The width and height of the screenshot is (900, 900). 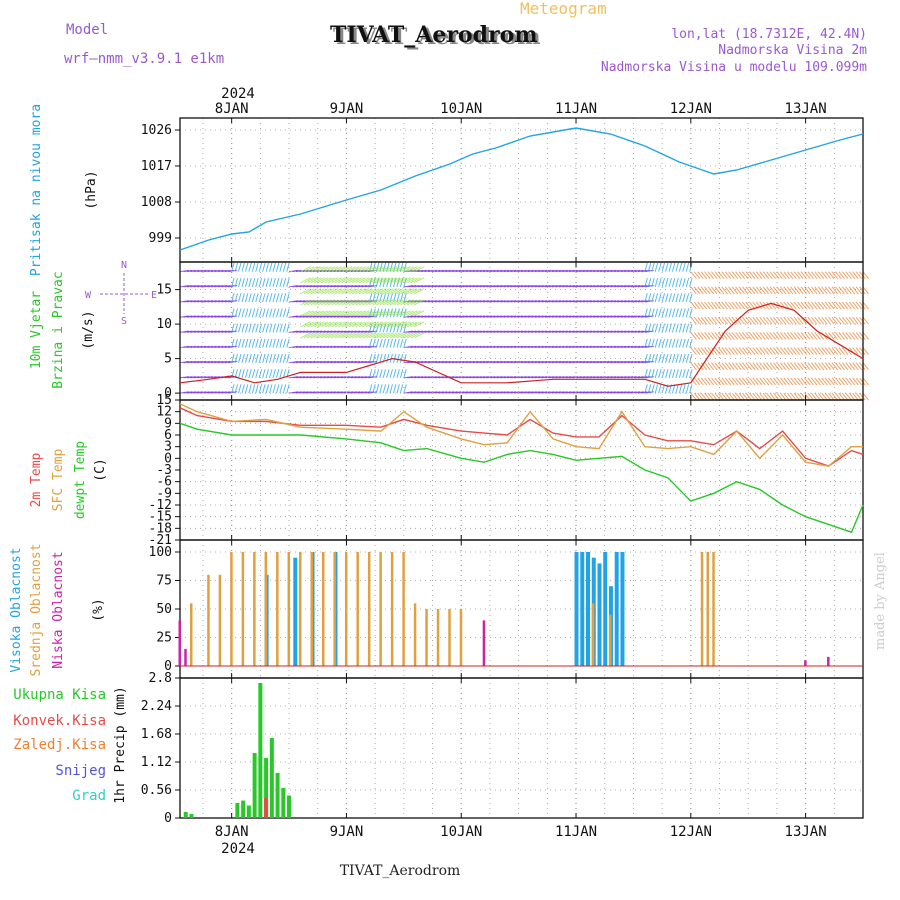 What do you see at coordinates (87, 30) in the screenshot?
I see `model-label: Model` at bounding box center [87, 30].